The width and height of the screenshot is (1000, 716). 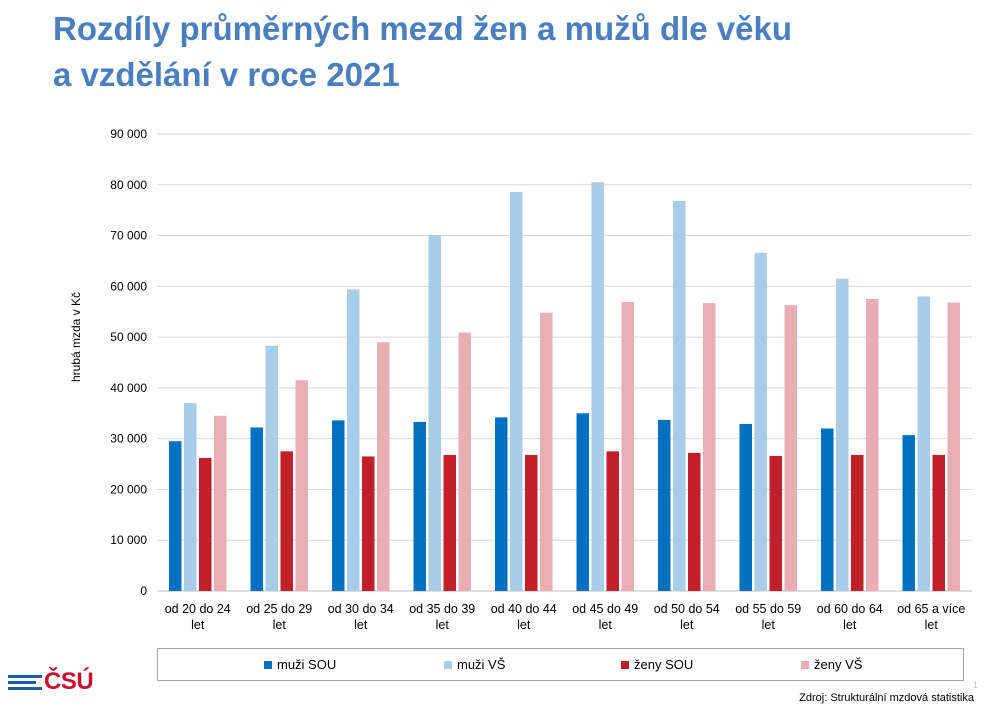 What do you see at coordinates (481, 664) in the screenshot?
I see `legend-label: muži VŠ` at bounding box center [481, 664].